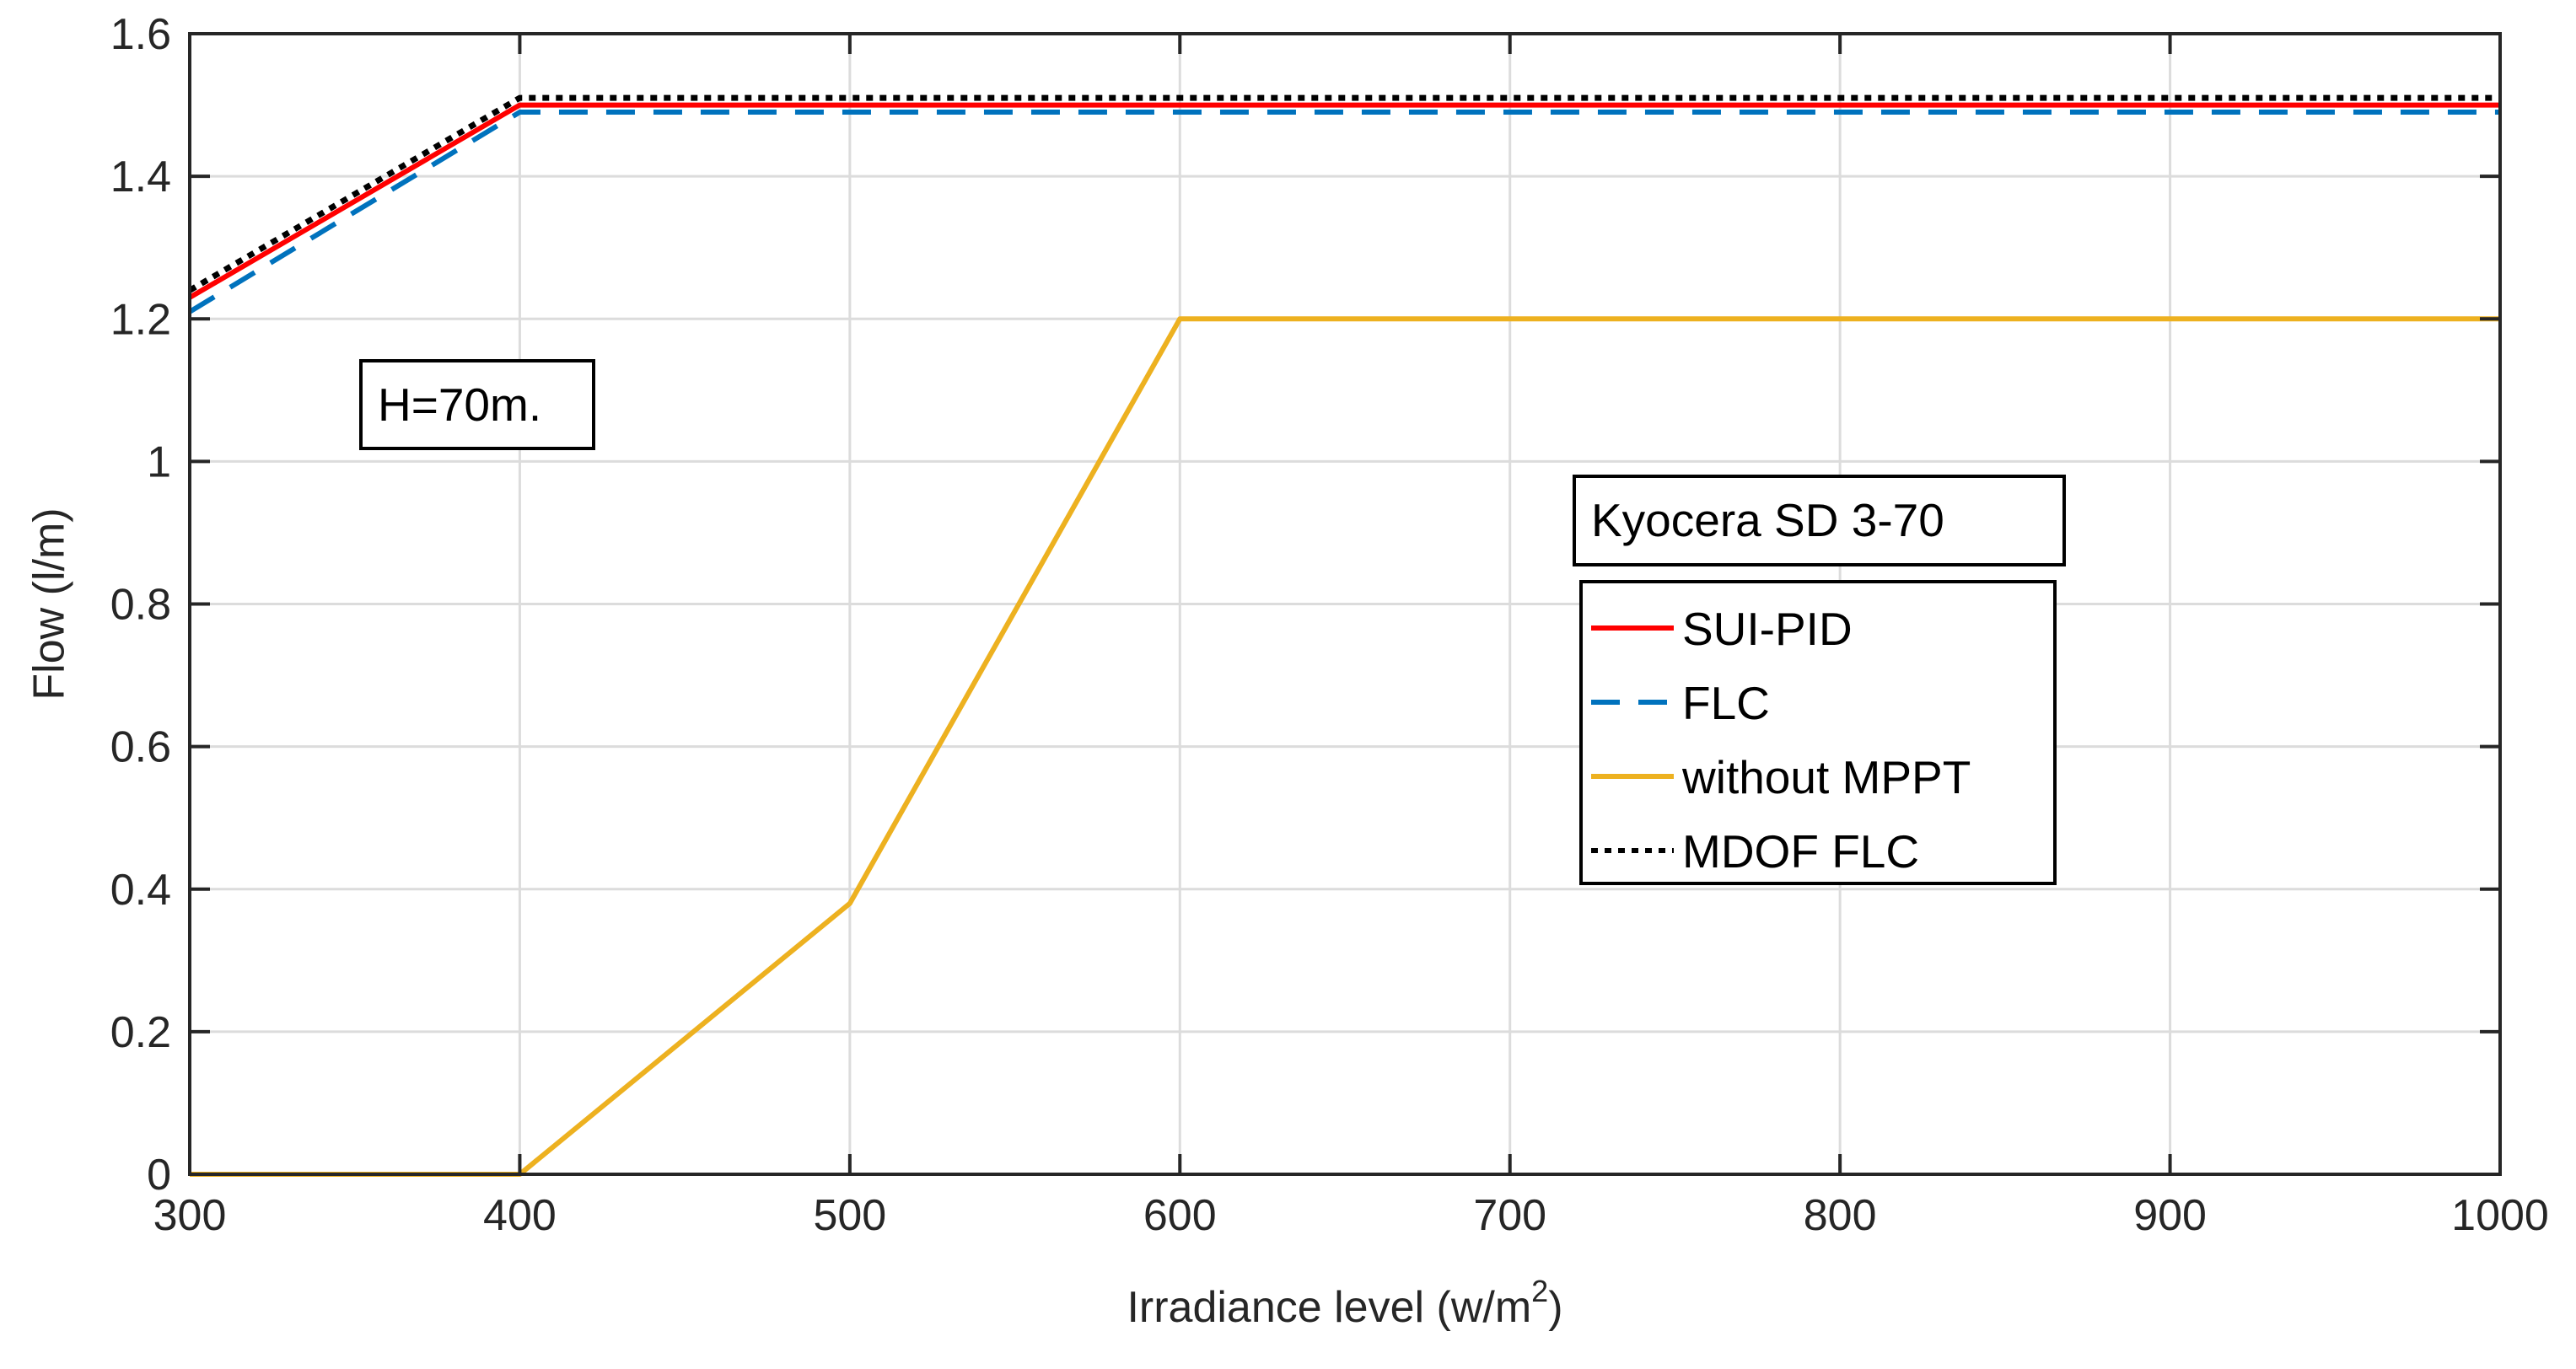 This screenshot has width=2576, height=1369. What do you see at coordinates (159, 462) in the screenshot?
I see `y-tick-label: 1` at bounding box center [159, 462].